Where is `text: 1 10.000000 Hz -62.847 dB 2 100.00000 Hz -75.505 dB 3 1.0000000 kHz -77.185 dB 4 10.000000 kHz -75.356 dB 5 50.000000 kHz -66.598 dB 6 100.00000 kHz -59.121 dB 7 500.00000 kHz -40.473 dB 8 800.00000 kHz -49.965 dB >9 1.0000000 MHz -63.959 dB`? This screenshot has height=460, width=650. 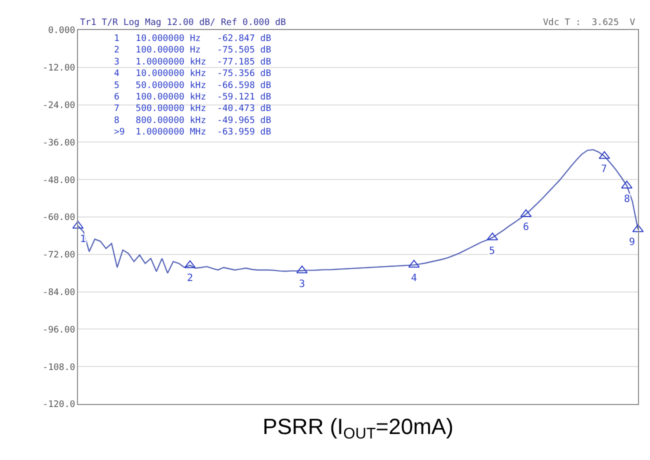 text: 1 10.000000 Hz -62.847 dB 2 100.00000 Hz -75.505 dB 3 1.0000000 kHz -77.185 dB 4 10.000000 kHz -75.356 dB 5 50.000000 kHz -66.598 dB 6 100.00000 kHz -59.121 dB 7 500.00000 kHz -40.473 dB 8 800.00000 kHz -49.965 dB >9 1.0000000 MHz -63.959 dB is located at coordinates (193, 86).